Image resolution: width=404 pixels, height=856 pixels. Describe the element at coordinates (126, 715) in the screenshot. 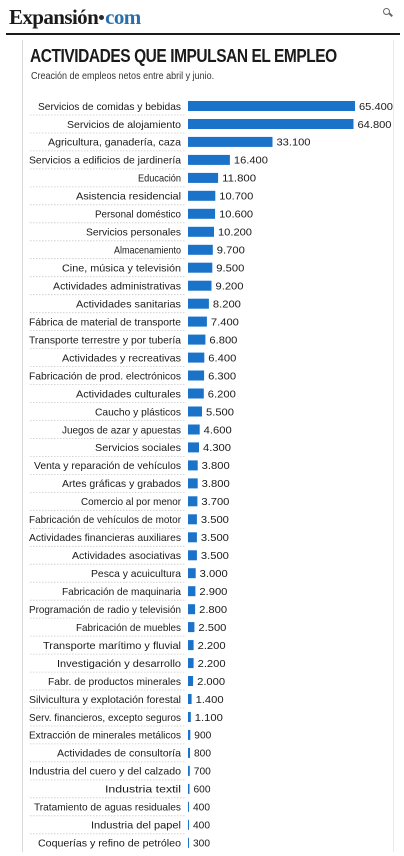

I see `bar-row: Serv. financieros, excepto seguros 1.100` at that location.